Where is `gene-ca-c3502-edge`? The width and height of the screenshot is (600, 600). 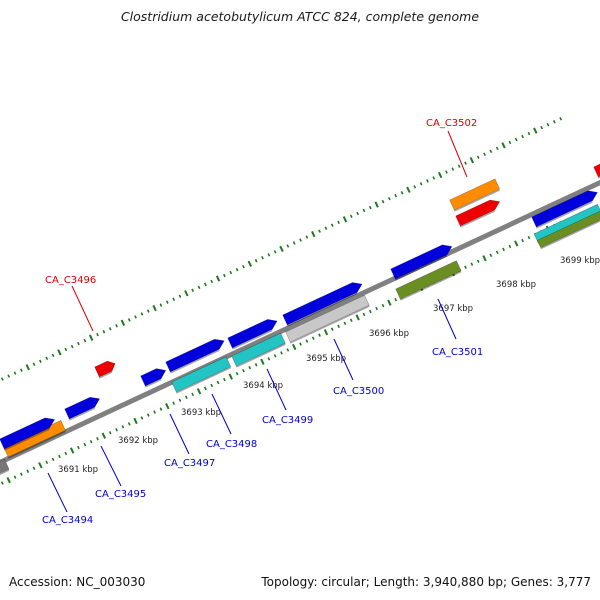 gene-ca-c3502-edge is located at coordinates (476, 200).